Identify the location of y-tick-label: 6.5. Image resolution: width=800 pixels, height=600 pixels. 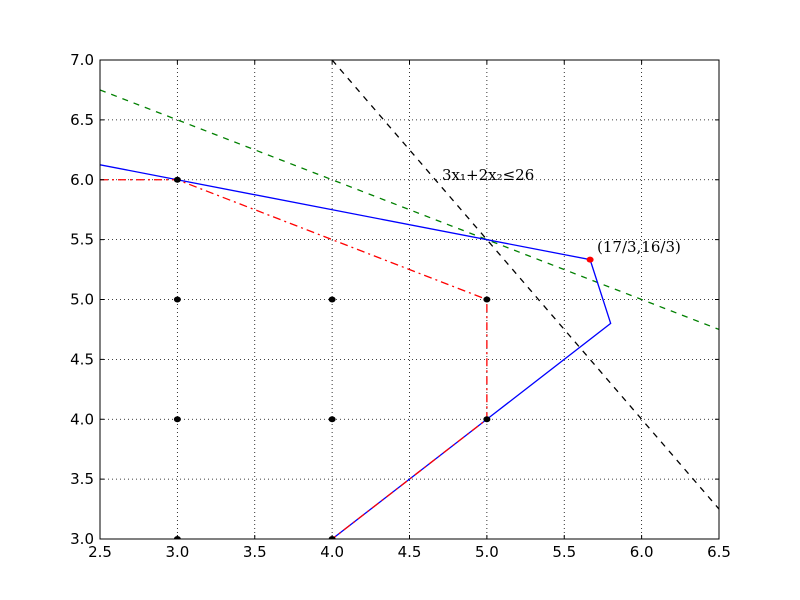
(82, 120).